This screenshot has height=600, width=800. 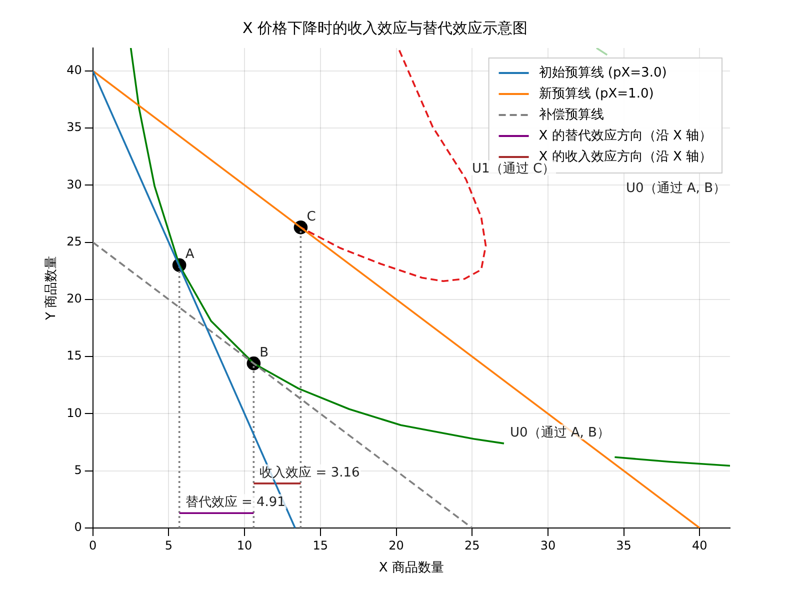 I want to click on x-tick-label: 30, so click(x=548, y=545).